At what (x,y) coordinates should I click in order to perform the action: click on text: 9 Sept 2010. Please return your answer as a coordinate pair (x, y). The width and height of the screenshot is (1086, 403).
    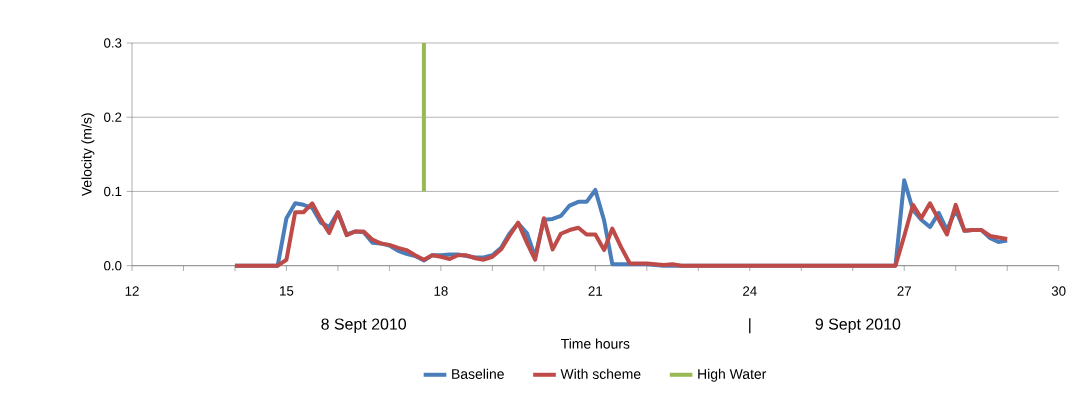
    Looking at the image, I should click on (858, 325).